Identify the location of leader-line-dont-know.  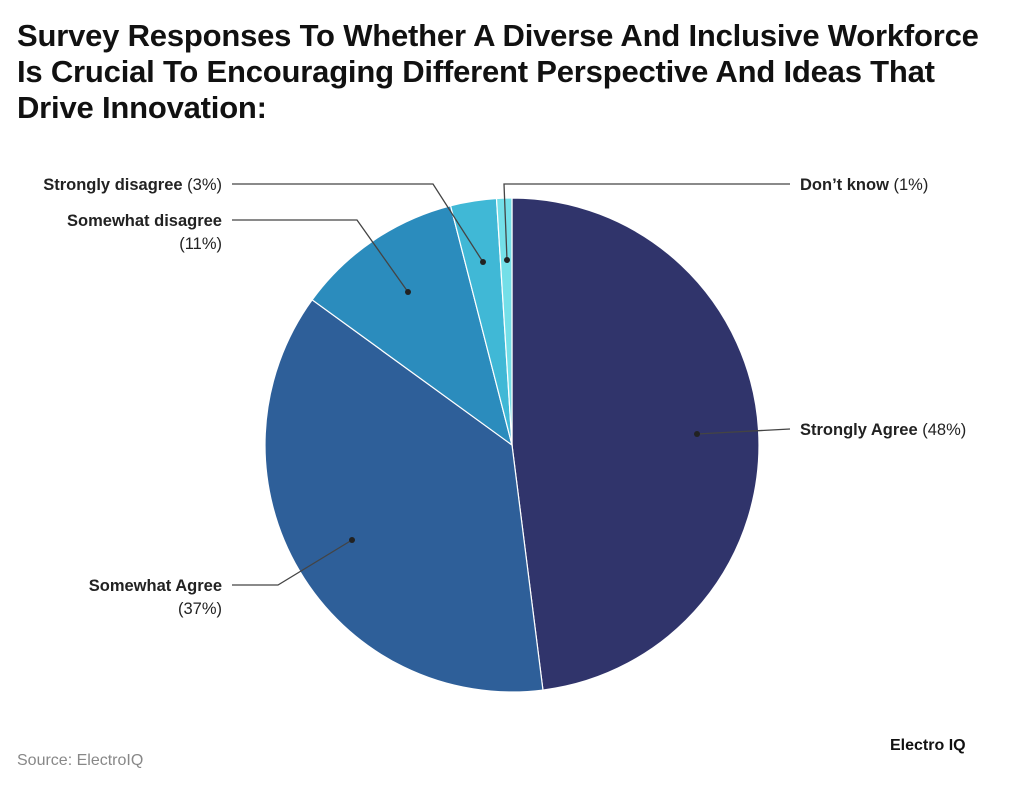
(646, 222).